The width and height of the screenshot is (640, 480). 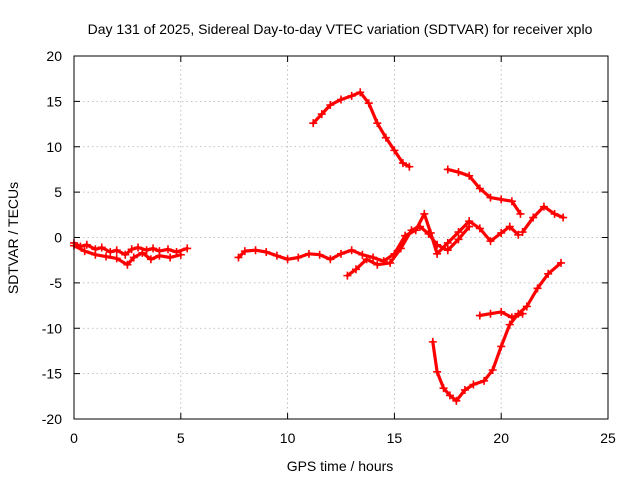 What do you see at coordinates (52, 374) in the screenshot?
I see `y-tick-label: -15` at bounding box center [52, 374].